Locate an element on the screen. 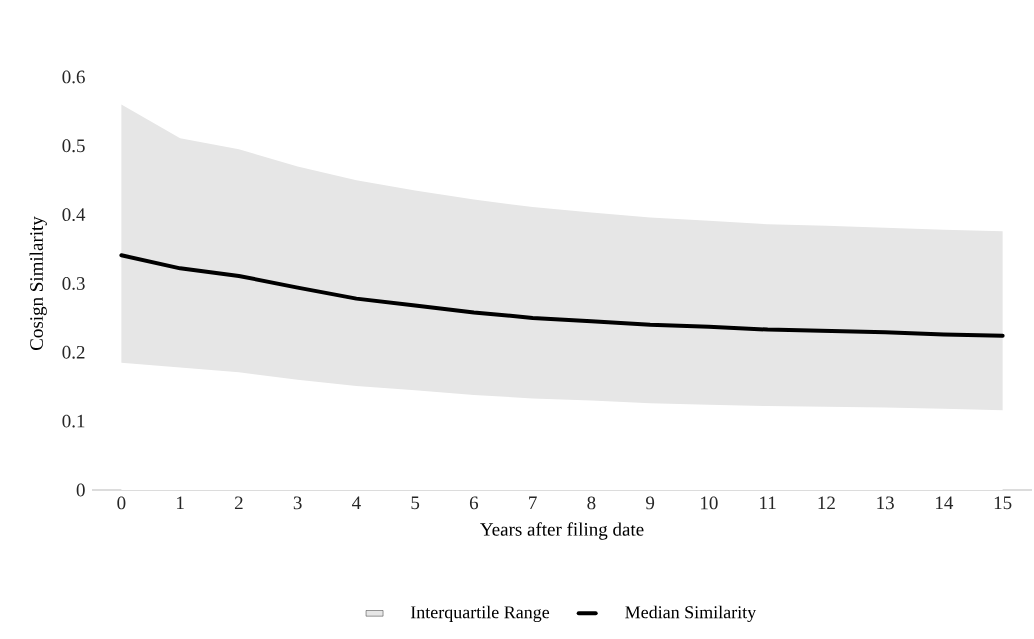 The image size is (1034, 639). x-tick-label: 2 is located at coordinates (238, 503).